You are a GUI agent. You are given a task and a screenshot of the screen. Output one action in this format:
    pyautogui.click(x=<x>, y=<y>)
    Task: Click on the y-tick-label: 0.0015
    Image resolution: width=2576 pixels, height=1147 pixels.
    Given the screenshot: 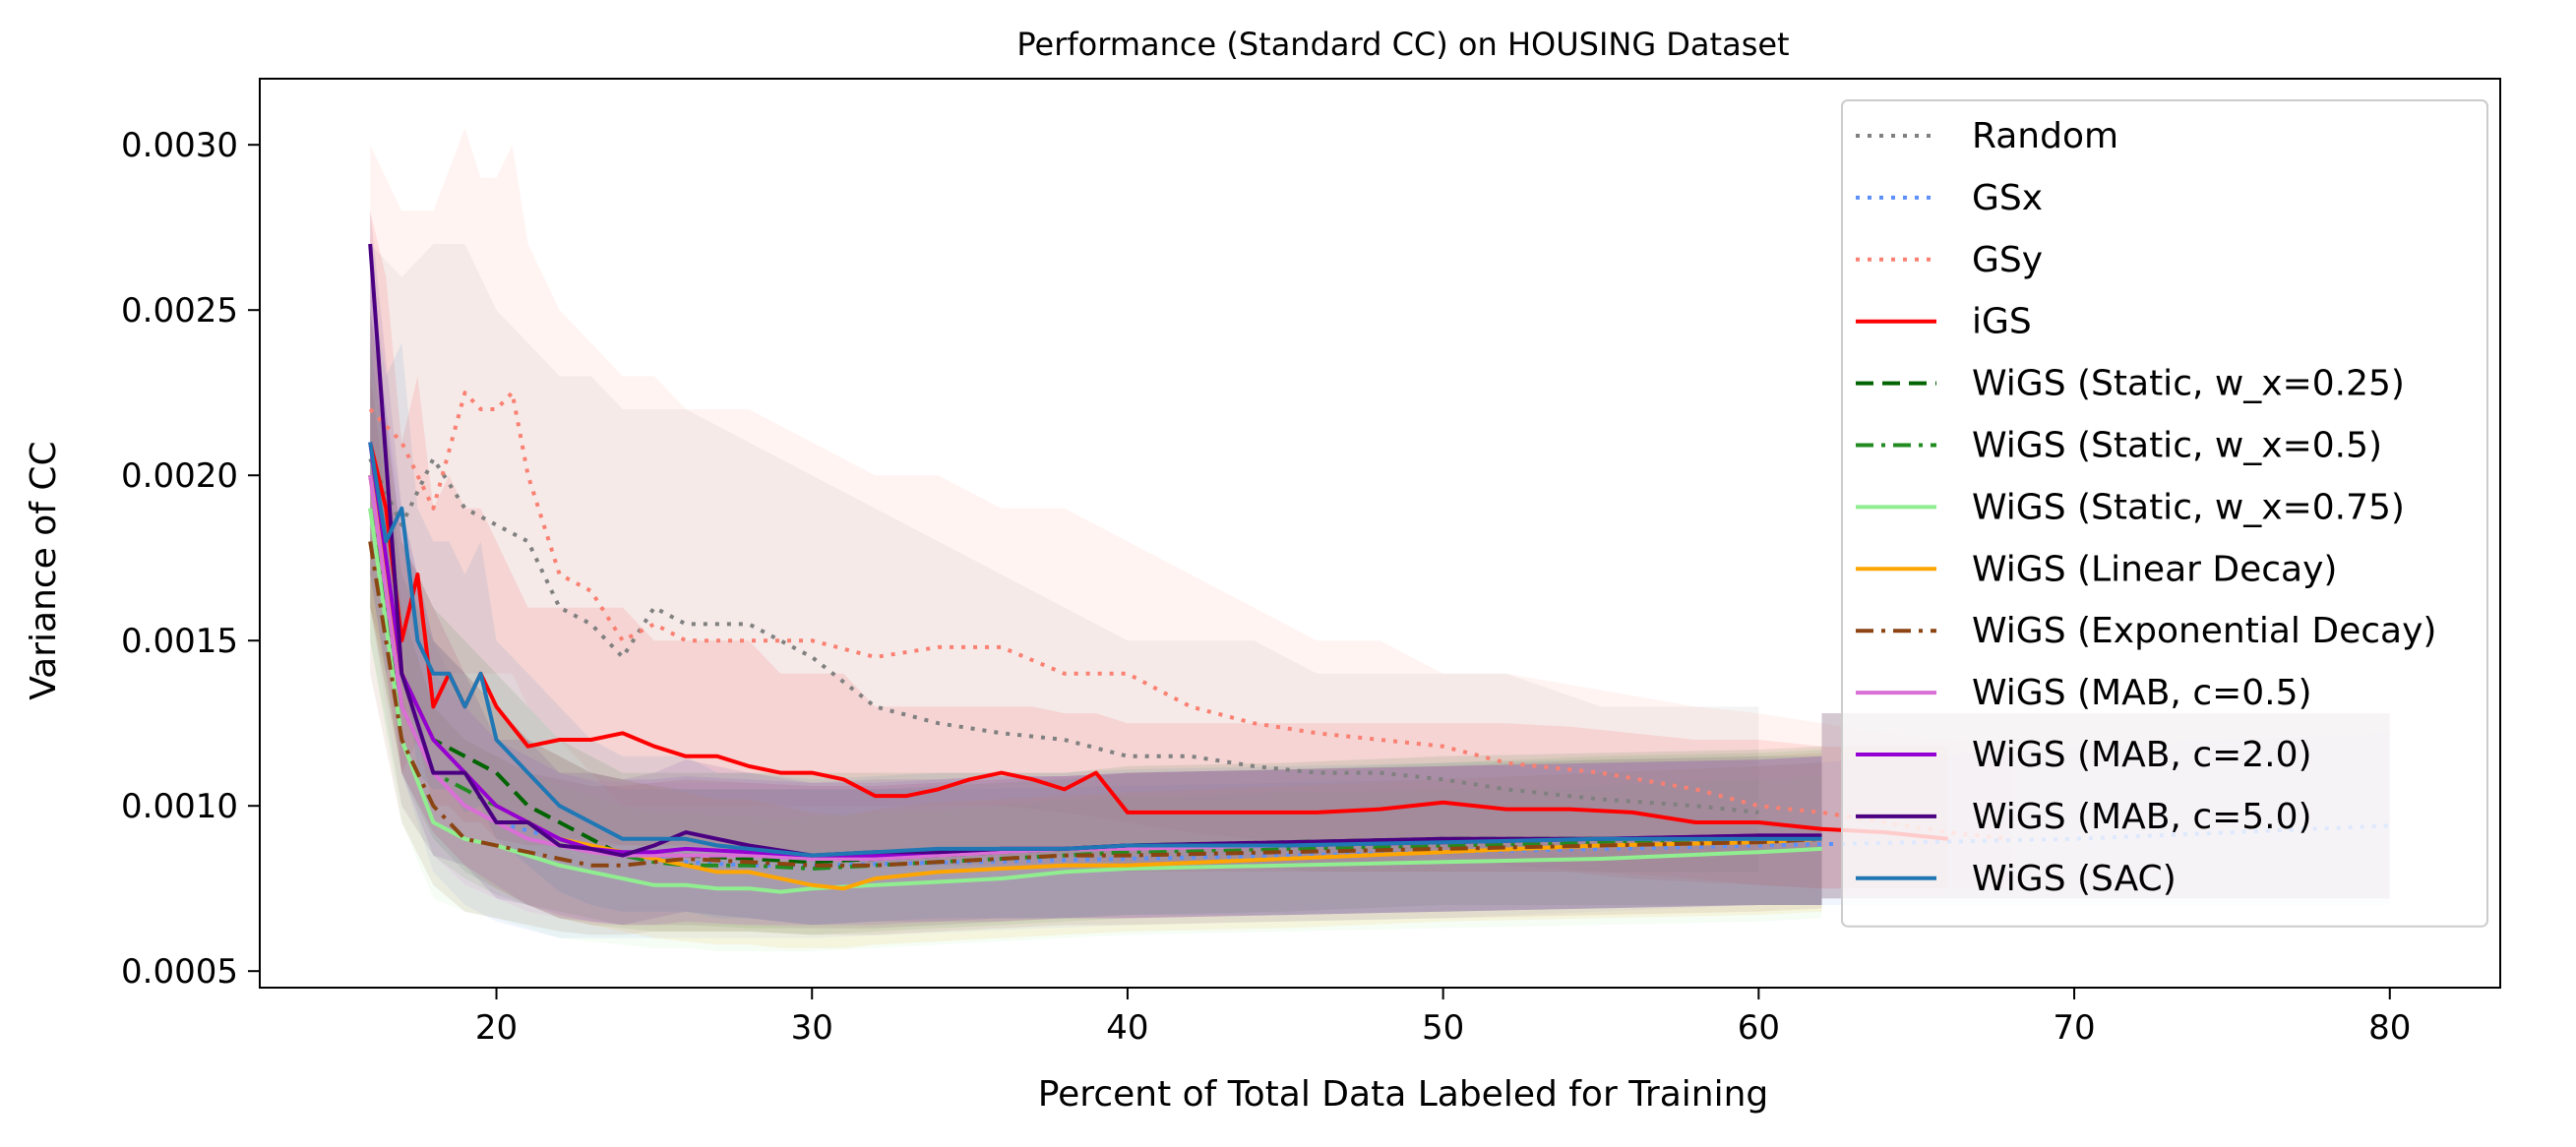 What is the action you would take?
    pyautogui.click(x=179, y=641)
    